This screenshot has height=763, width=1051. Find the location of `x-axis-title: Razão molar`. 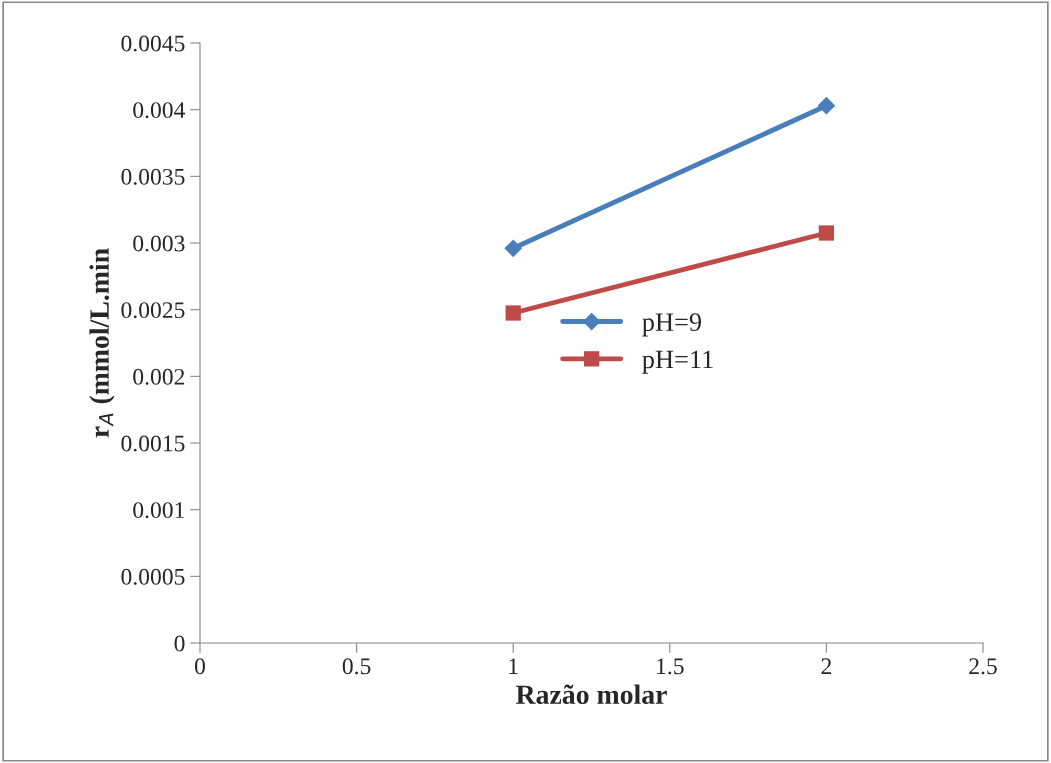

x-axis-title: Razão molar is located at coordinates (591, 694).